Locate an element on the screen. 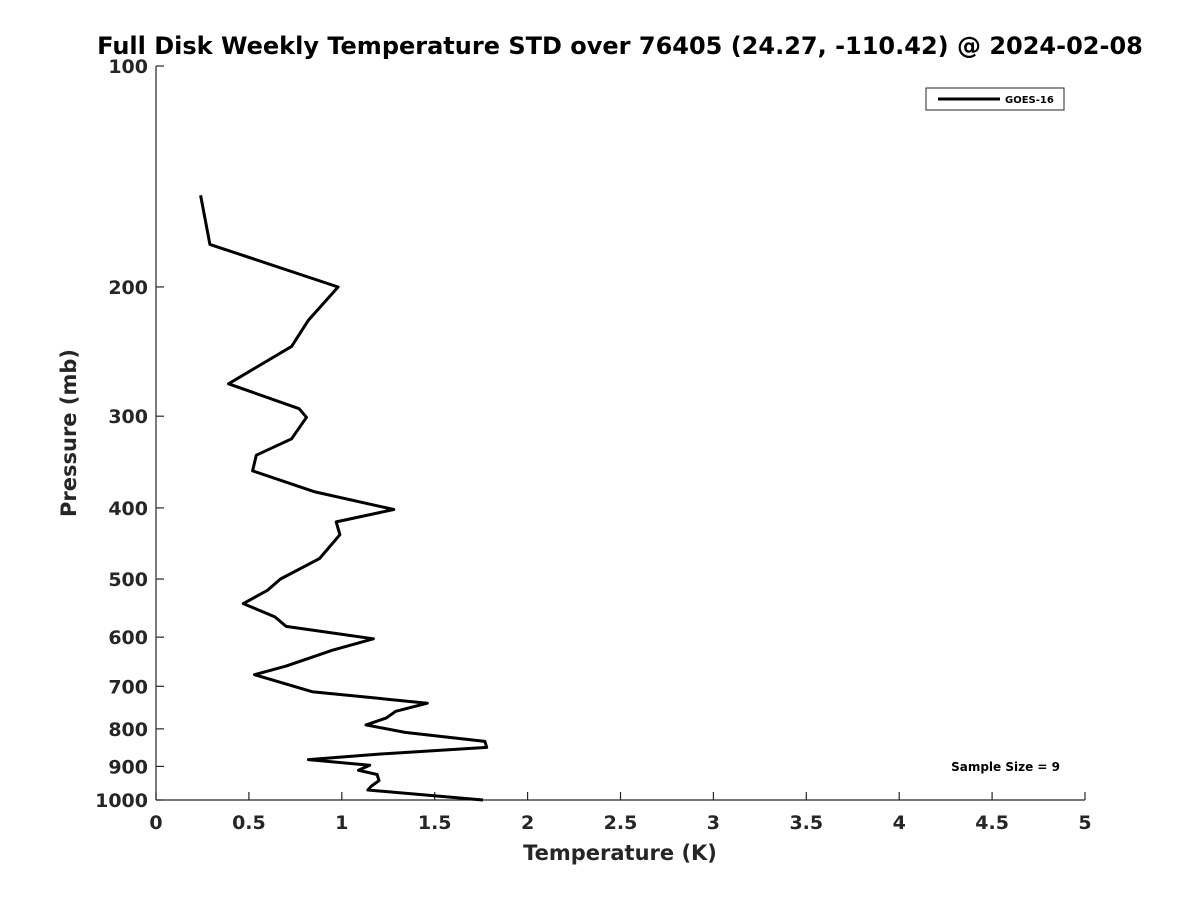 The width and height of the screenshot is (1200, 900). x-tick-label: 4 is located at coordinates (899, 823).